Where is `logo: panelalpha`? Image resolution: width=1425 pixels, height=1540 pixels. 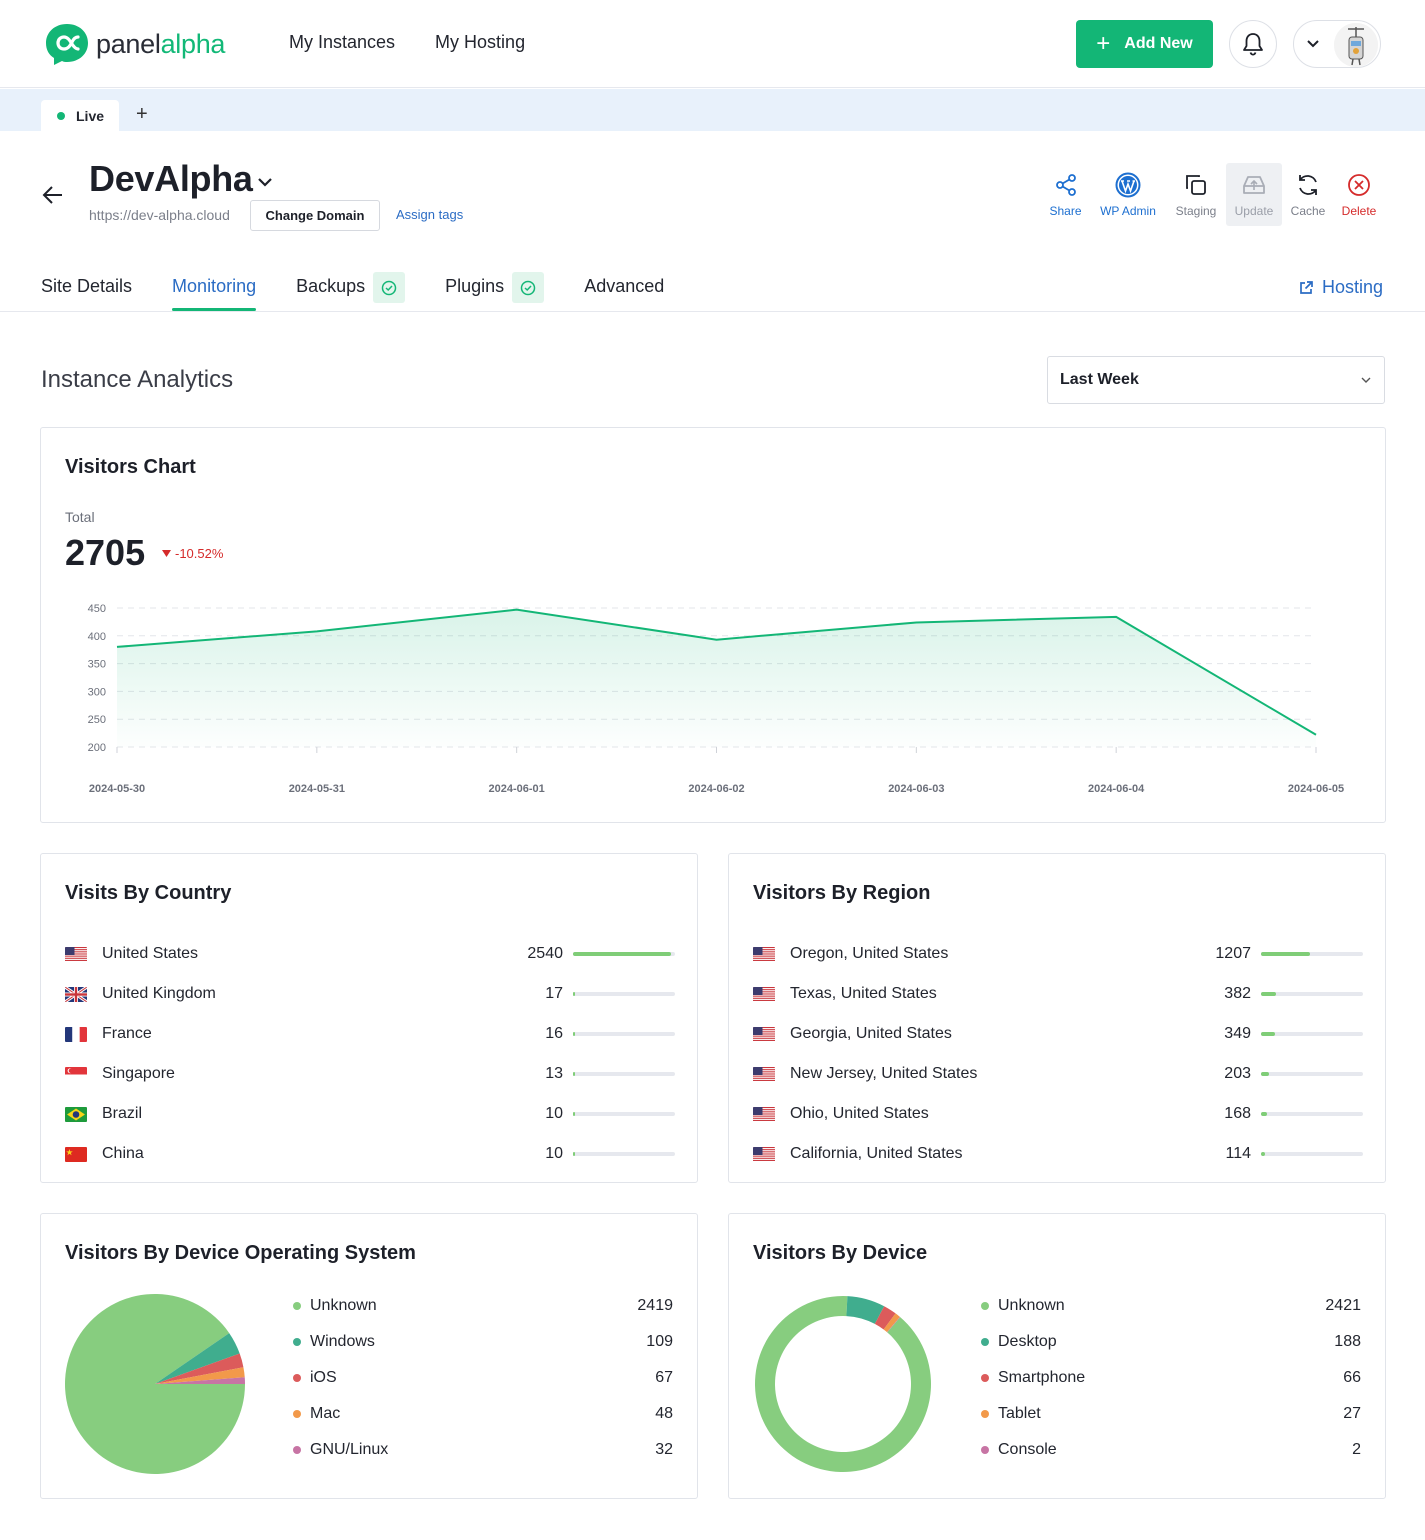
logo: panelalpha is located at coordinates (134, 44).